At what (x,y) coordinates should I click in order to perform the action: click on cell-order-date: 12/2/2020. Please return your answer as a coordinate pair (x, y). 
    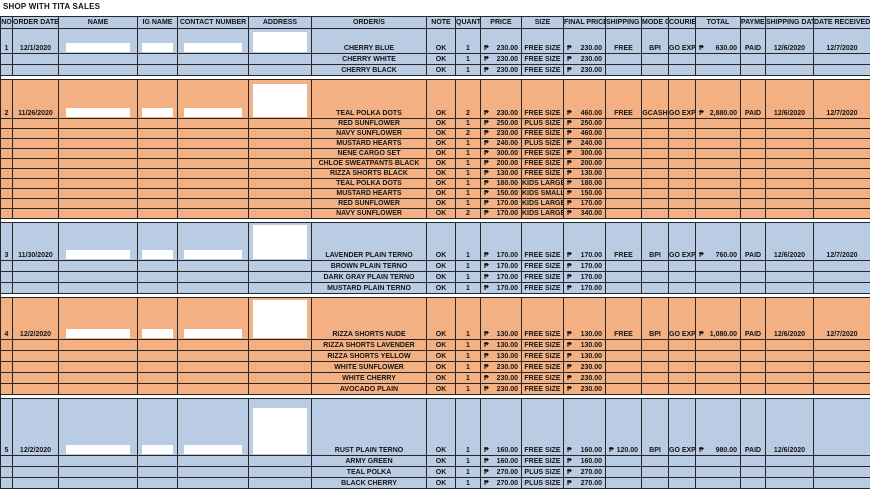
    Looking at the image, I should click on (36, 319).